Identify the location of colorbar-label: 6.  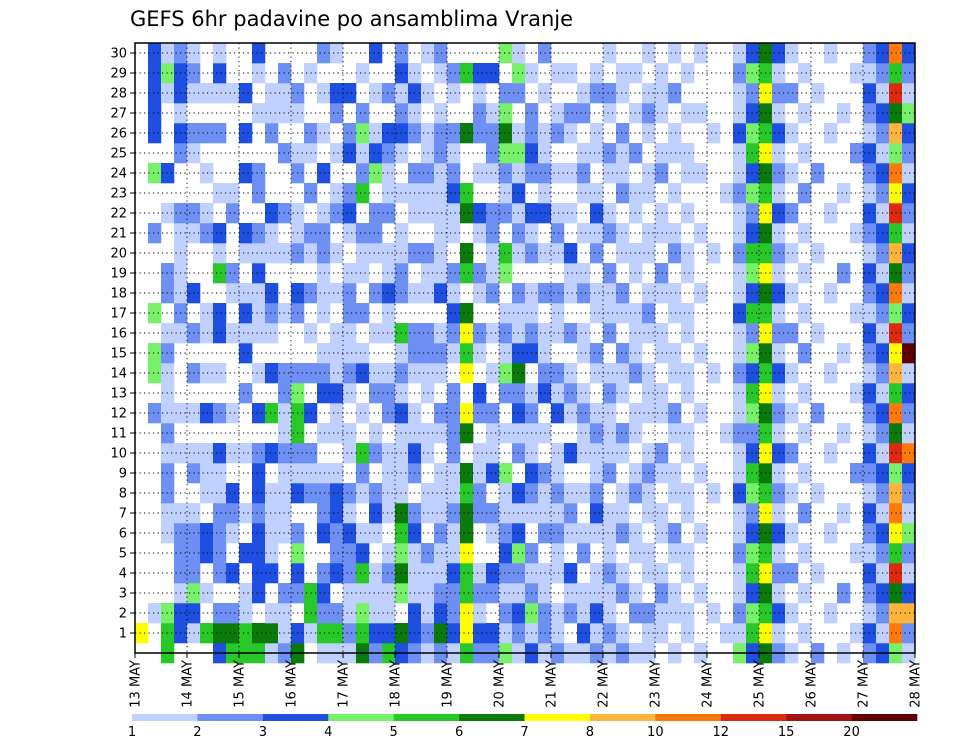
(459, 732).